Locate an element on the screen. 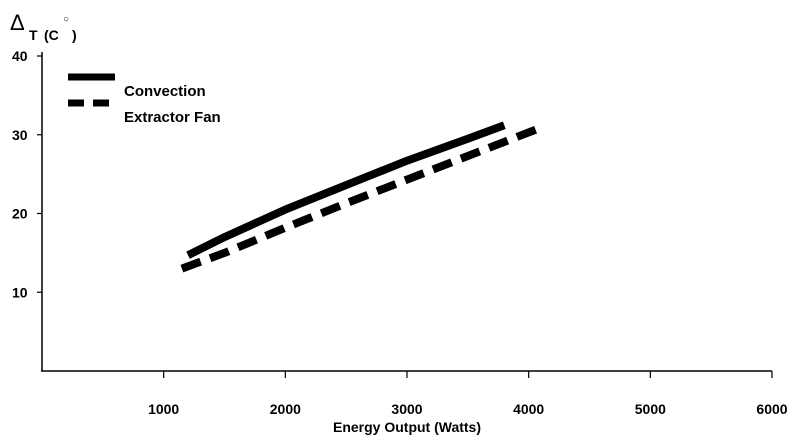 This screenshot has height=442, width=794. y-ticks: 10 20 30 40 is located at coordinates (27, 174).